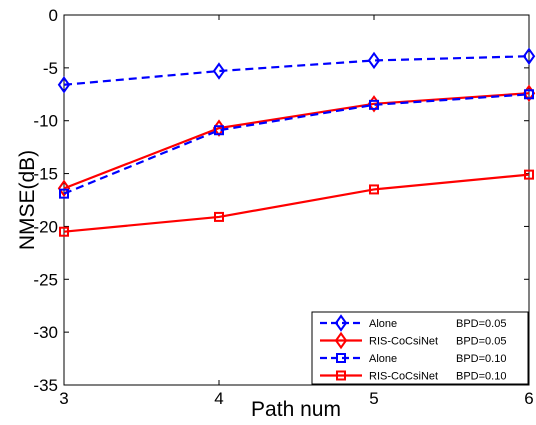 The width and height of the screenshot is (536, 425). I want to click on y-tick-label: -15, so click(45, 174).